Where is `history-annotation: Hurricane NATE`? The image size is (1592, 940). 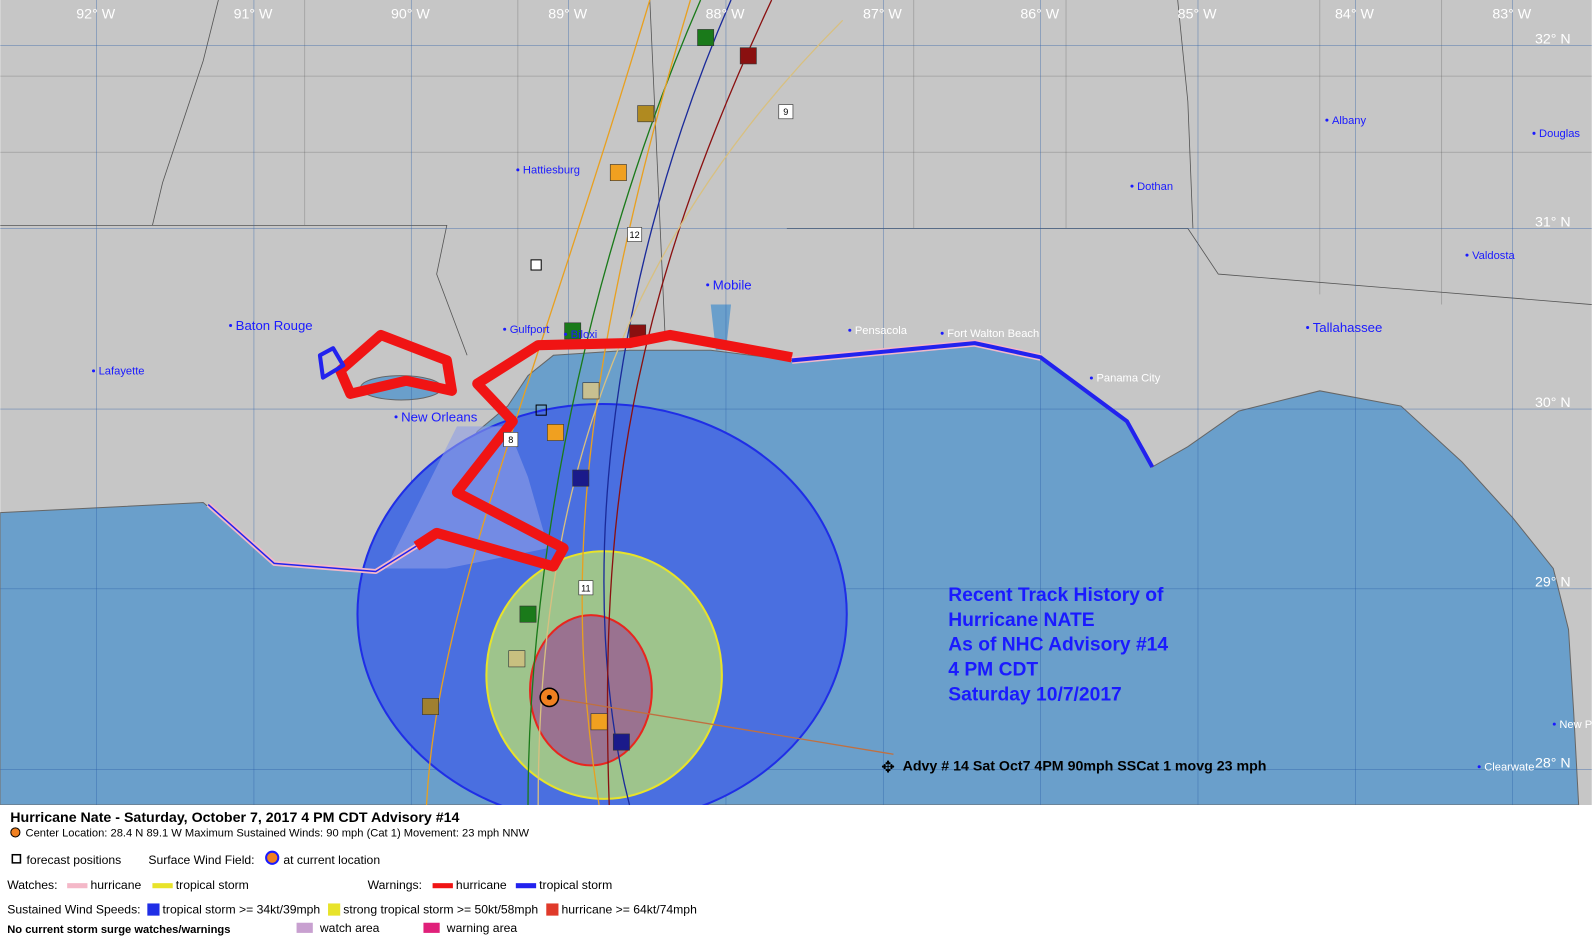
history-annotation: Hurricane NATE is located at coordinates (1021, 620).